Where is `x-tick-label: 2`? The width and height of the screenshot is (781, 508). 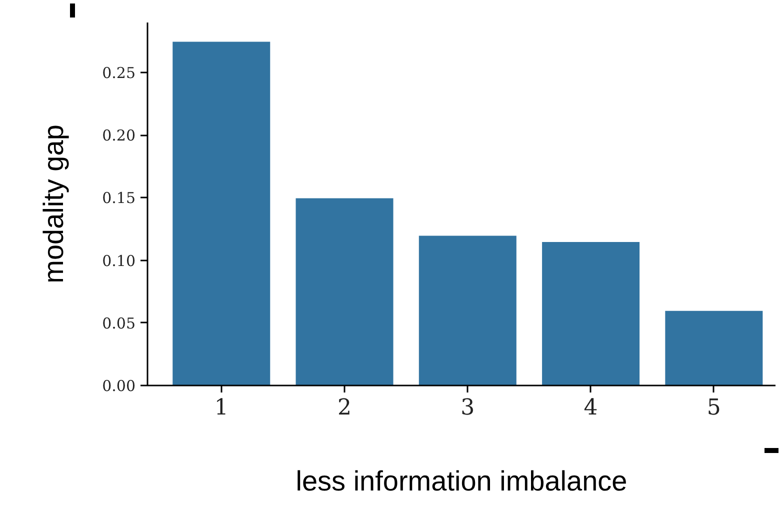 x-tick-label: 2 is located at coordinates (345, 408).